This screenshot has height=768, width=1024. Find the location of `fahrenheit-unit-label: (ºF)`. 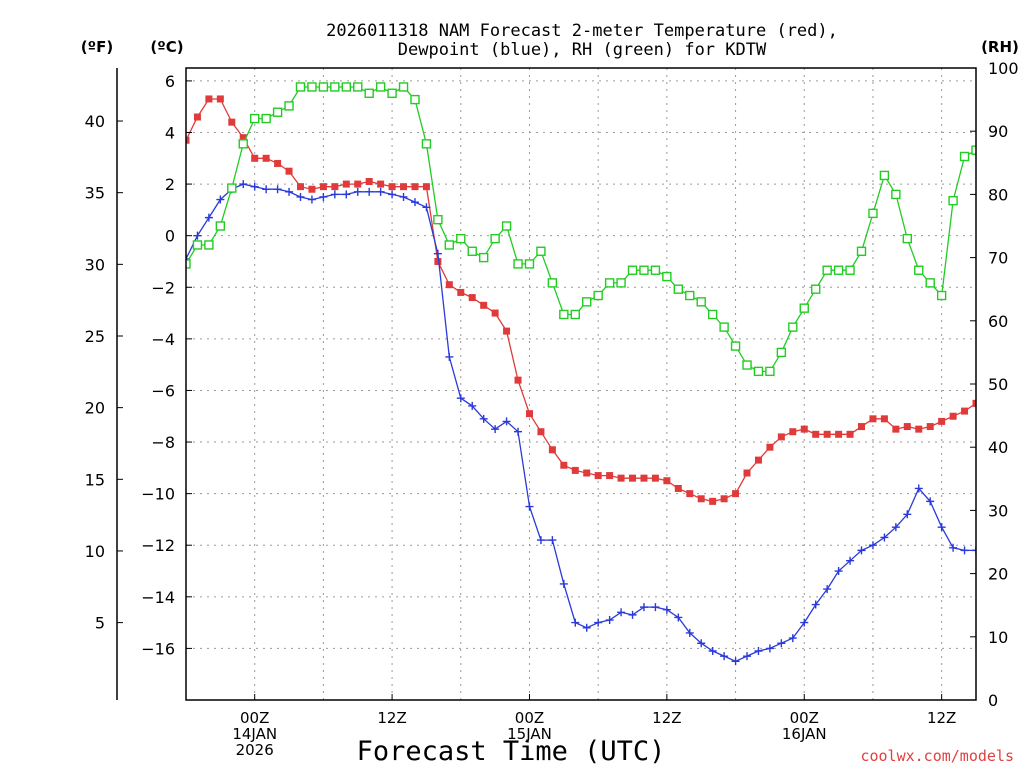

fahrenheit-unit-label: (ºF) is located at coordinates (97, 47).